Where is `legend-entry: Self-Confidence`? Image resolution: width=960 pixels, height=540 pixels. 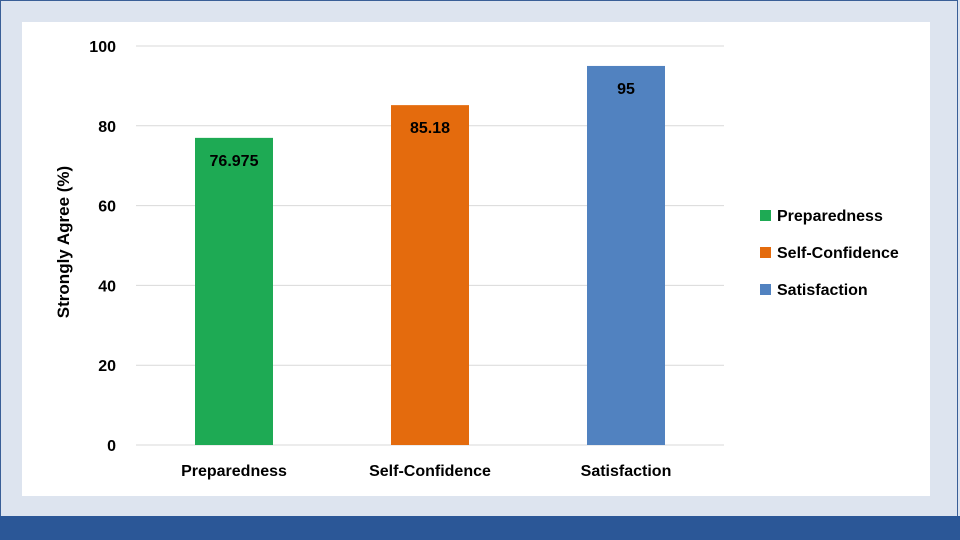 legend-entry: Self-Confidence is located at coordinates (838, 253).